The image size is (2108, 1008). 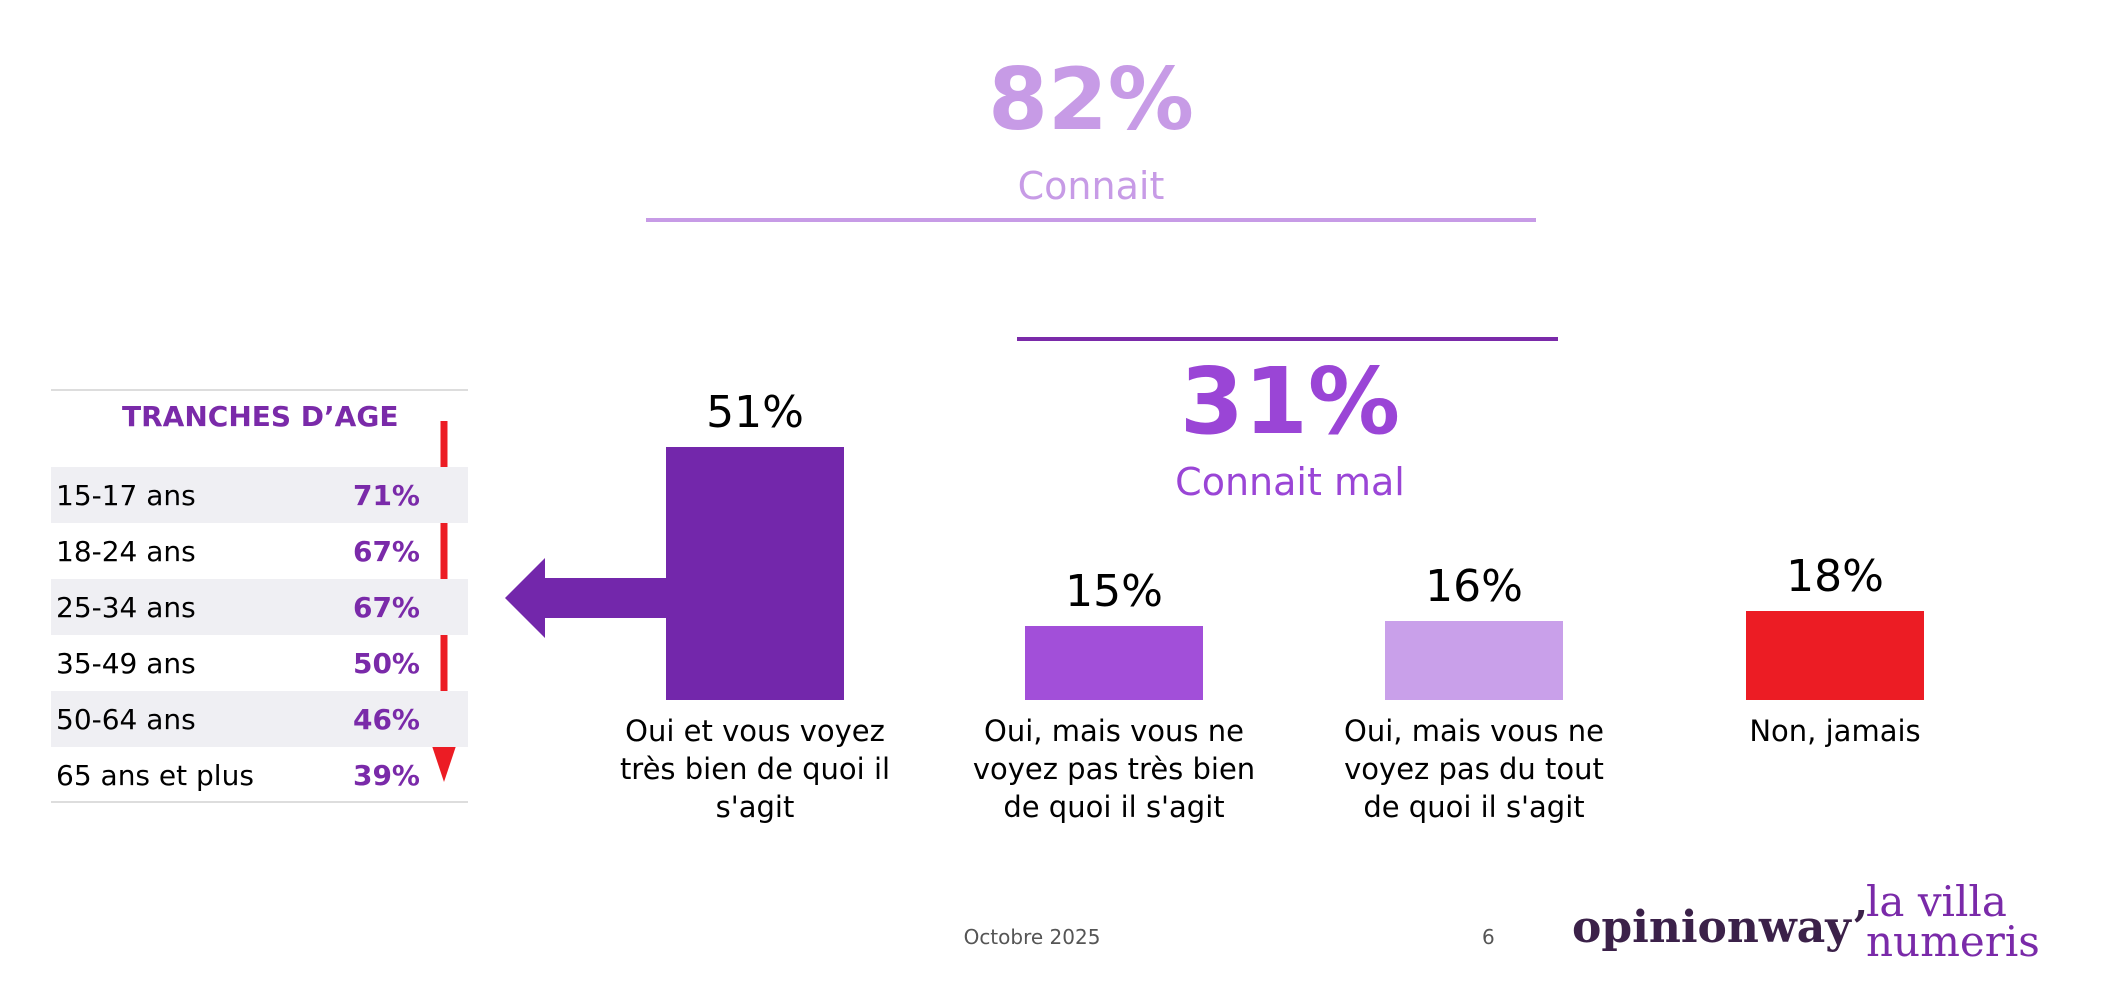 I want to click on summary-value: 82%, so click(x=1091, y=100).